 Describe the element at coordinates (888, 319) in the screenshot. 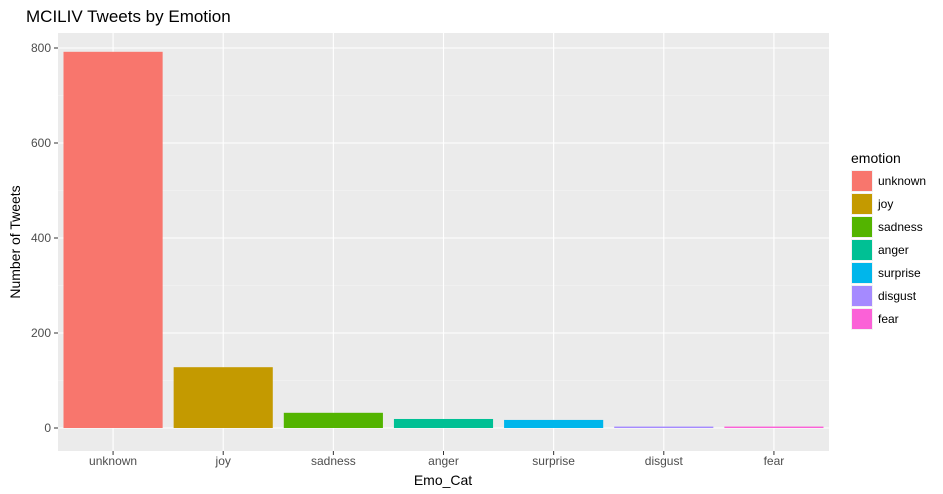

I see `legend-label-fear: fear` at that location.